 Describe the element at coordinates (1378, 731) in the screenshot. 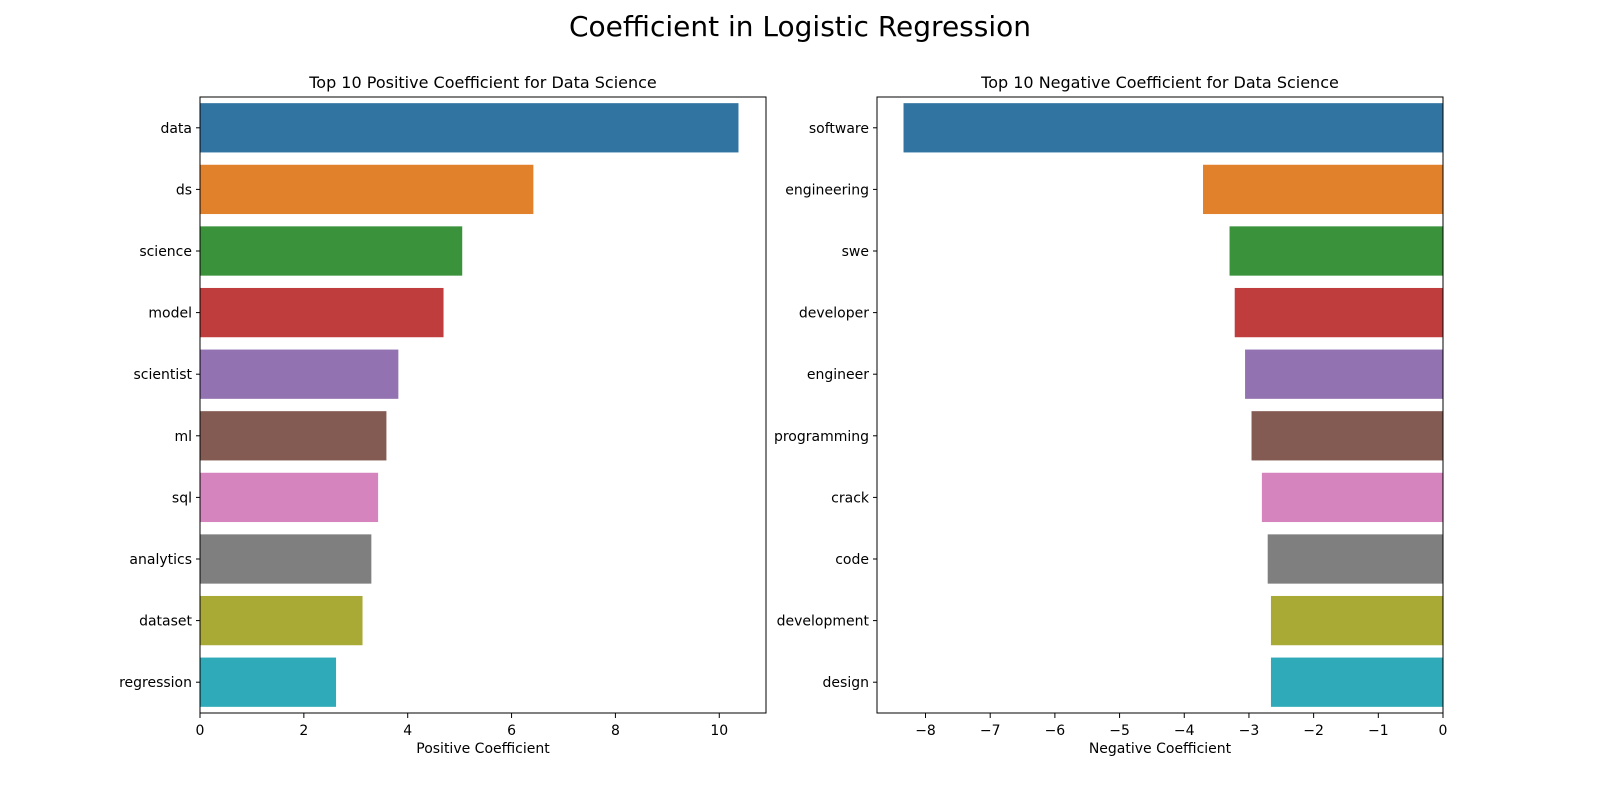

I see `x-tick-label: −1` at that location.